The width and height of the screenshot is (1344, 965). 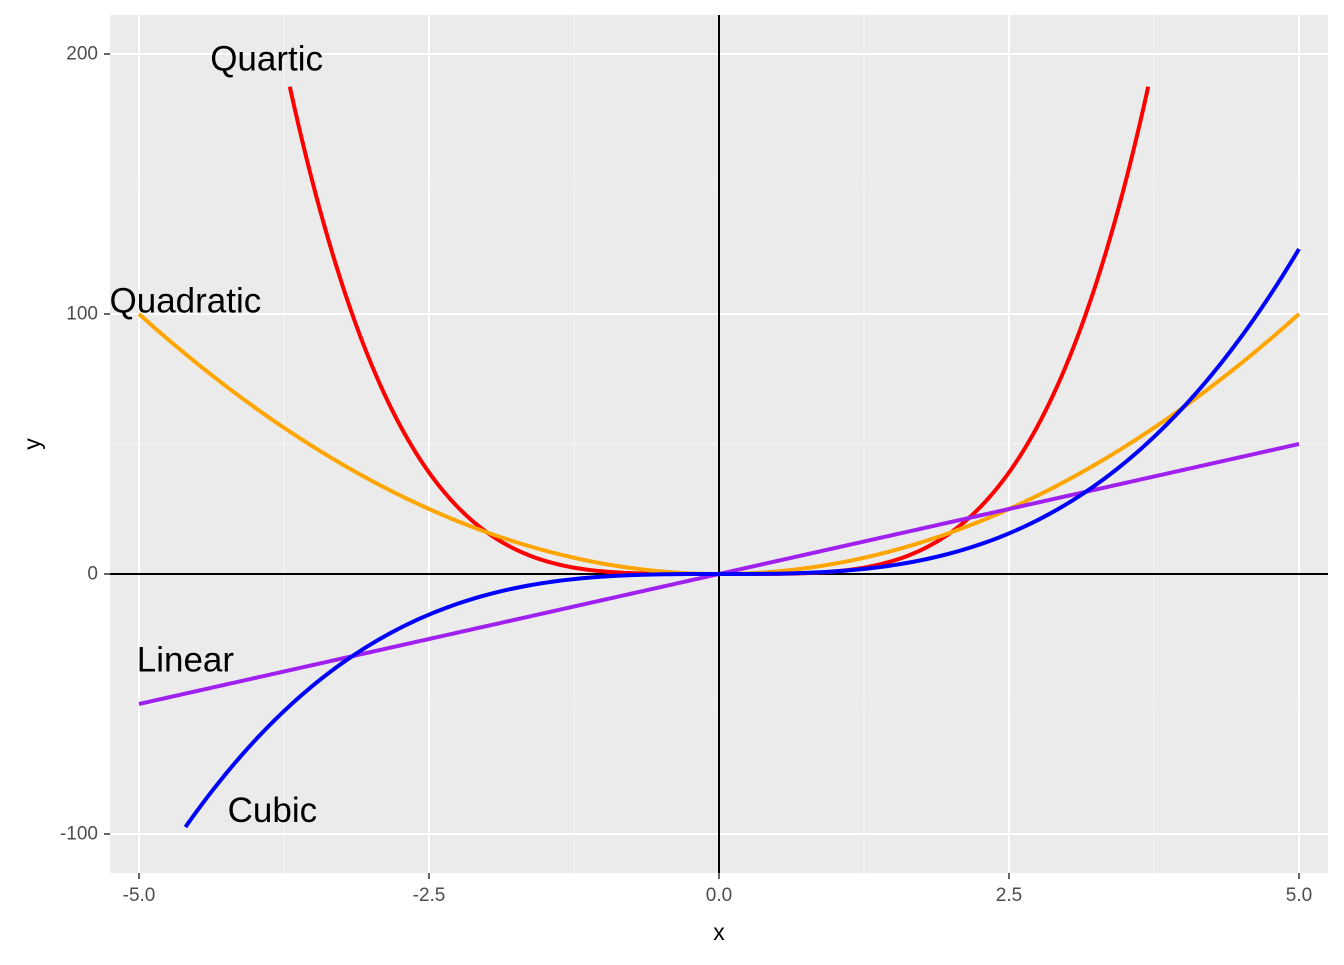 I want to click on x-axis-title: x, so click(x=719, y=932).